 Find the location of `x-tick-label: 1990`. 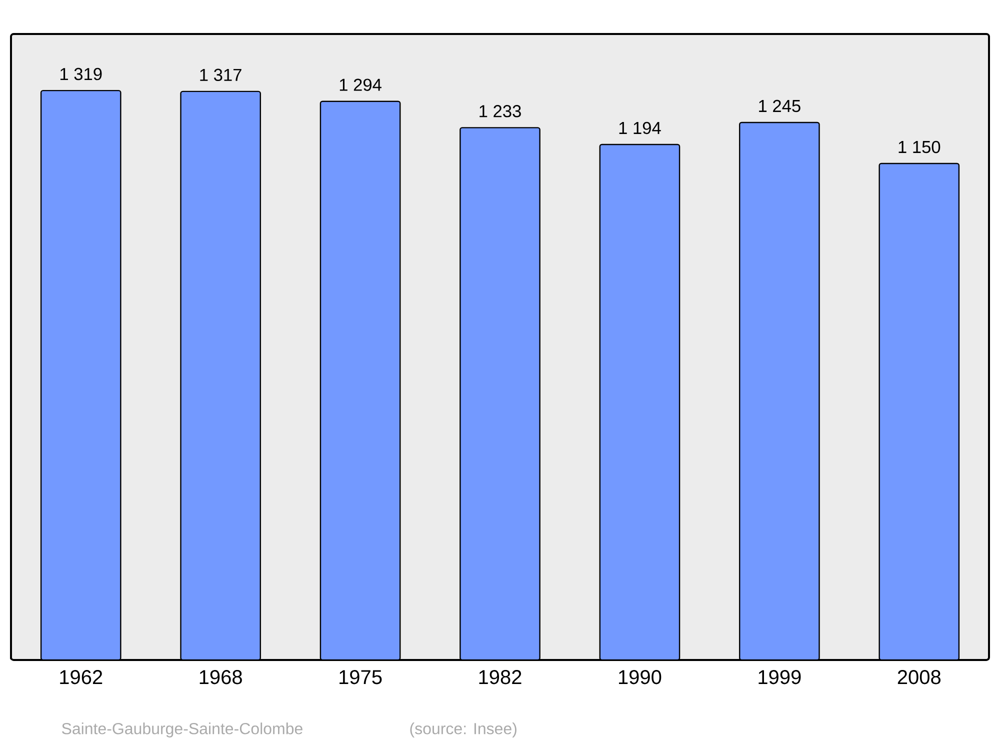

x-tick-label: 1990 is located at coordinates (640, 677).